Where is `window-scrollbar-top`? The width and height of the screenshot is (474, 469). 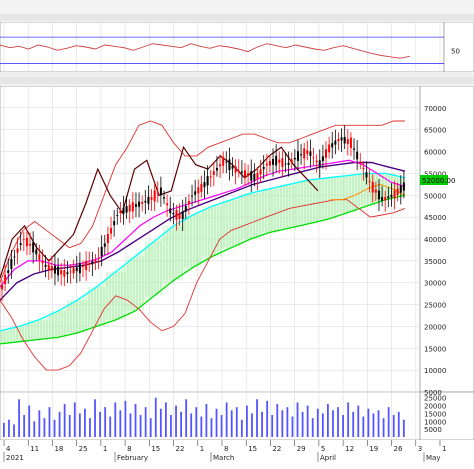 window-scrollbar-top is located at coordinates (237, 17).